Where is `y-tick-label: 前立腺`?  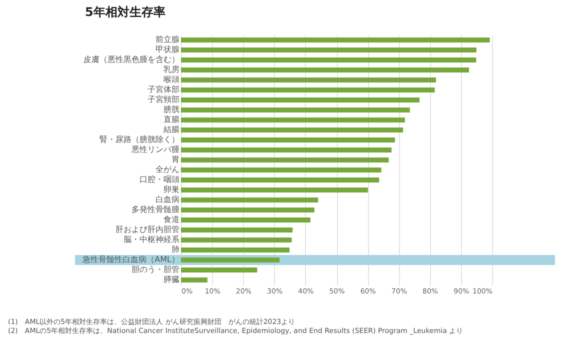 y-tick-label: 前立腺 is located at coordinates (168, 39).